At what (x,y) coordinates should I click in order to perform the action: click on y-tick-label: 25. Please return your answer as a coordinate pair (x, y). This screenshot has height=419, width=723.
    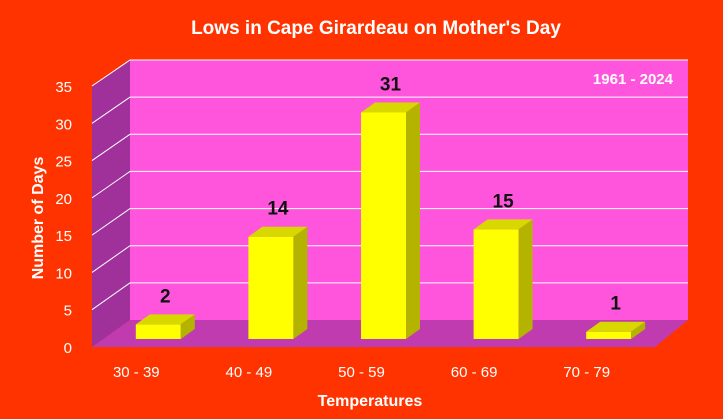
    Looking at the image, I should click on (63, 162).